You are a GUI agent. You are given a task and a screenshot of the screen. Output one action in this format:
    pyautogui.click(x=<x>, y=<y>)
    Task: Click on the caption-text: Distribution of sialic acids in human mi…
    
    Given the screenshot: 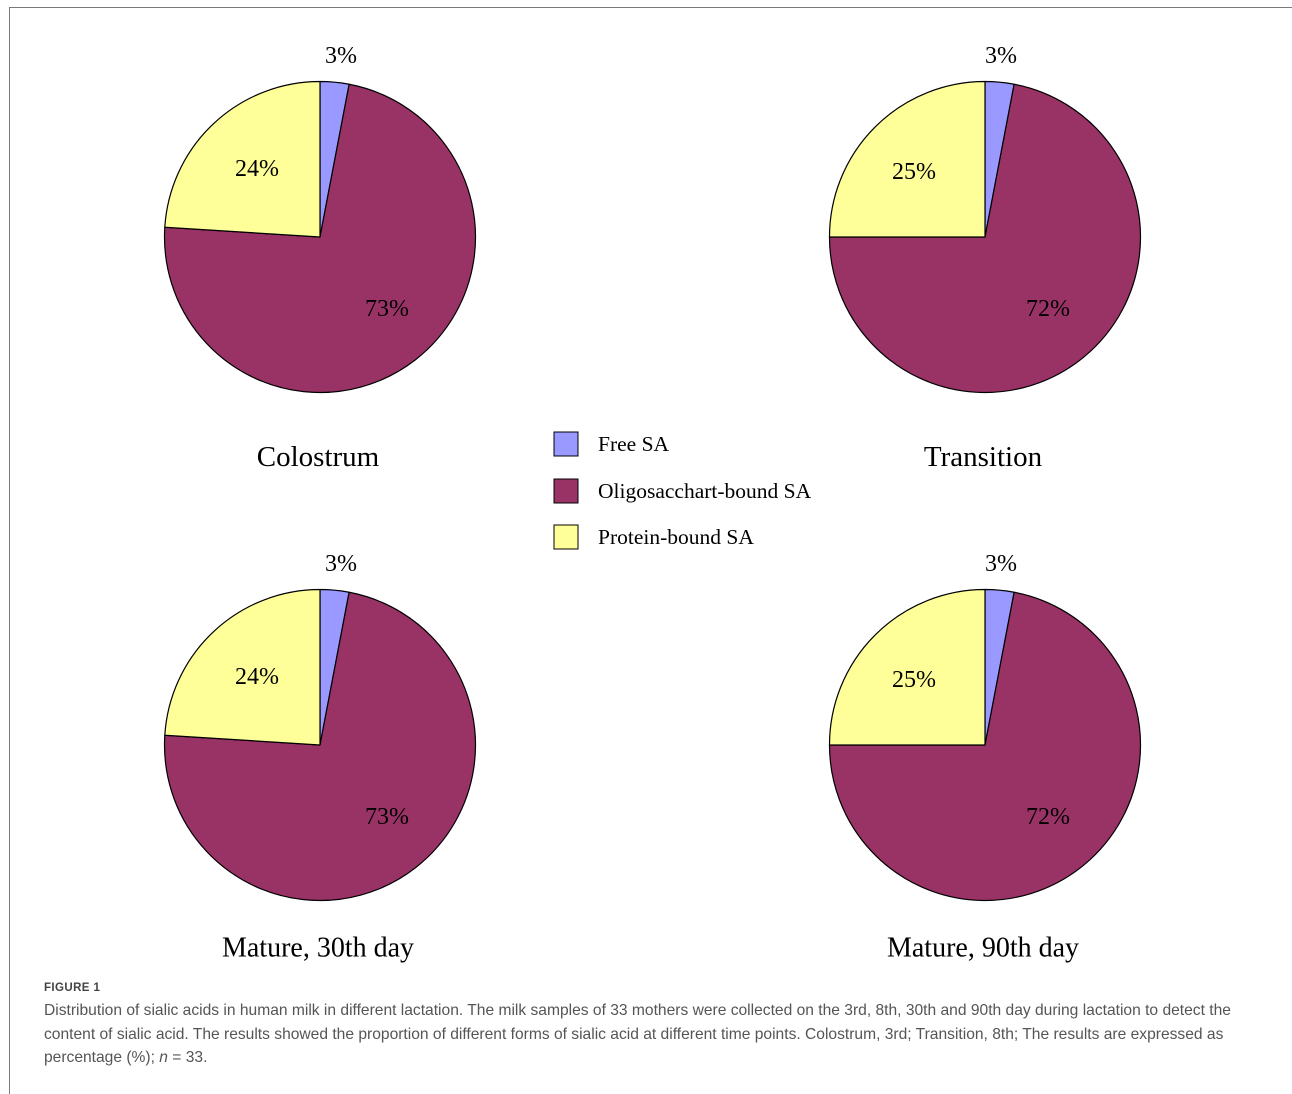 What is the action you would take?
    pyautogui.click(x=659, y=1034)
    